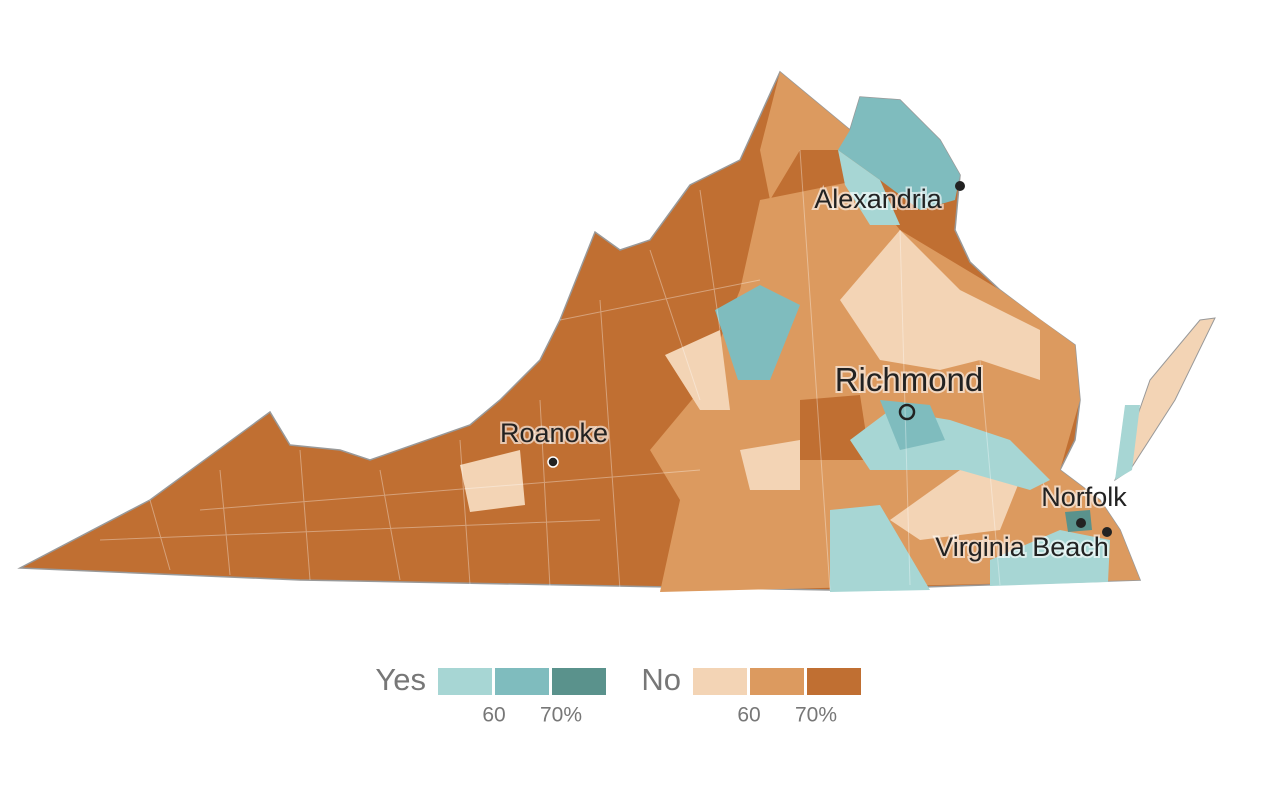  Describe the element at coordinates (400, 679) in the screenshot. I see `legend-label: Yes` at that location.